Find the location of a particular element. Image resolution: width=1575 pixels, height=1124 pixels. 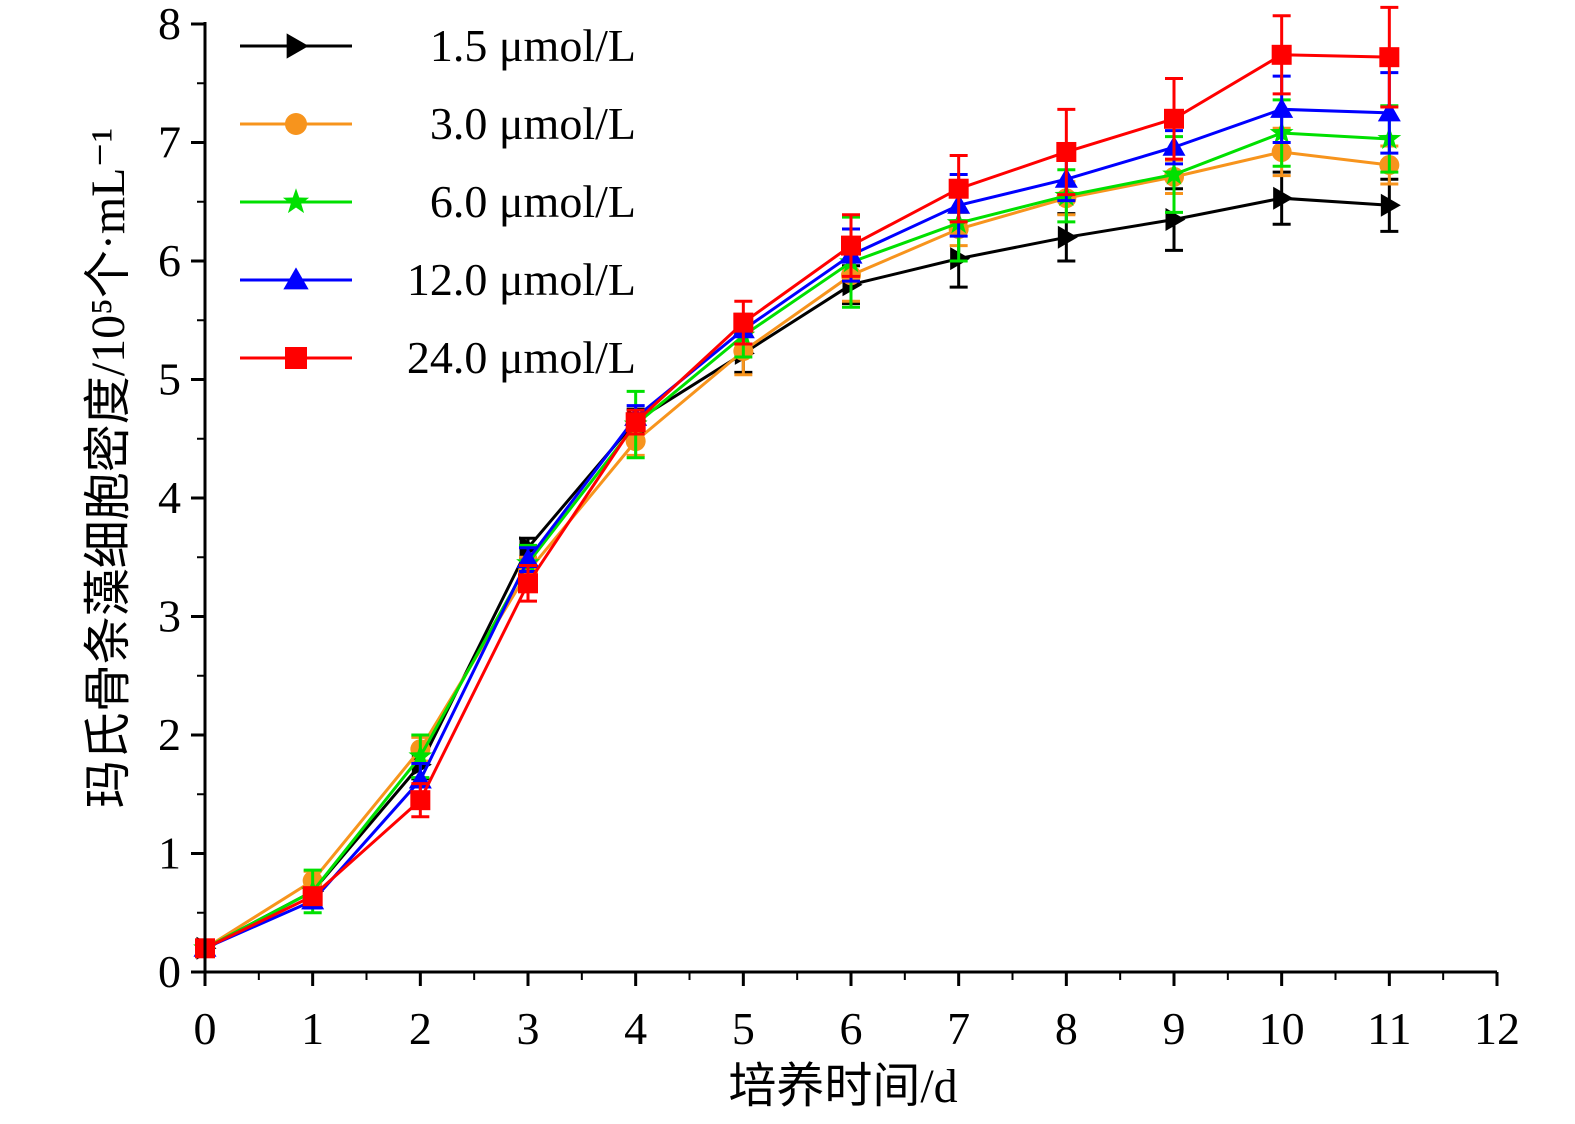

legend-item-2: 3.0 μmol/L is located at coordinates (438, 123).